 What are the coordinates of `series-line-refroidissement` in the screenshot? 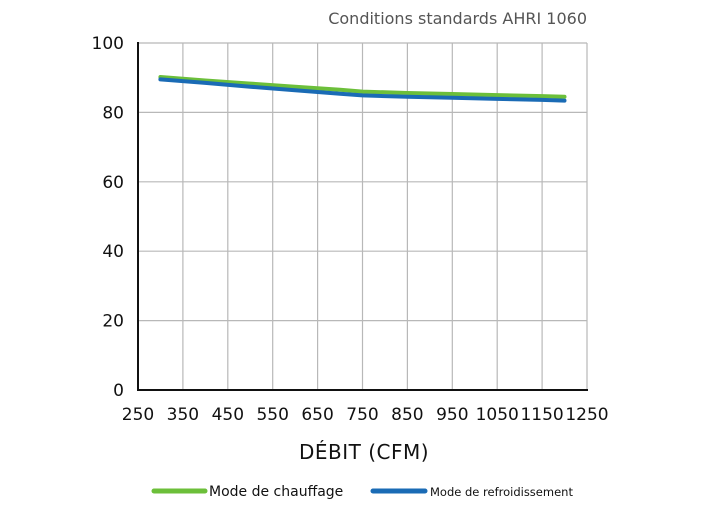 It's located at (362, 90).